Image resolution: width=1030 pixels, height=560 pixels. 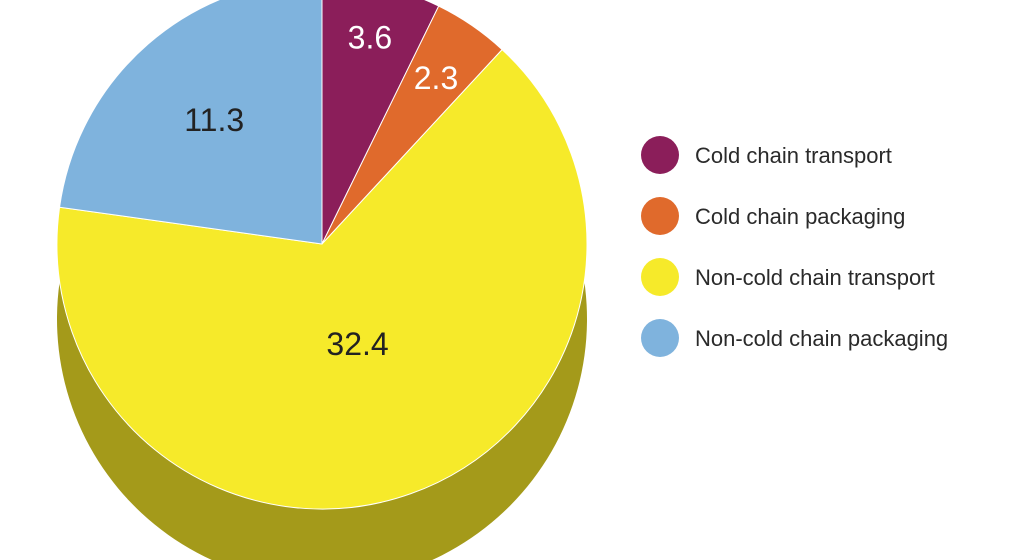 What do you see at coordinates (660, 338) in the screenshot?
I see `legend-swatch-non-cold-chain-packaging` at bounding box center [660, 338].